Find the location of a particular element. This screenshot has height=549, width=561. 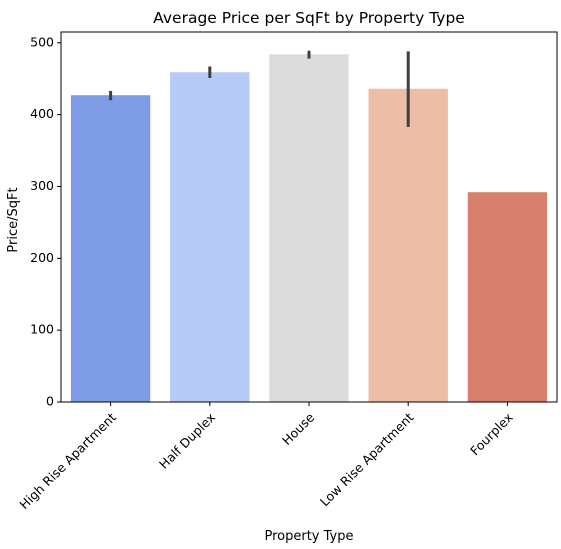

y-tick-label: 0 is located at coordinates (50, 401).